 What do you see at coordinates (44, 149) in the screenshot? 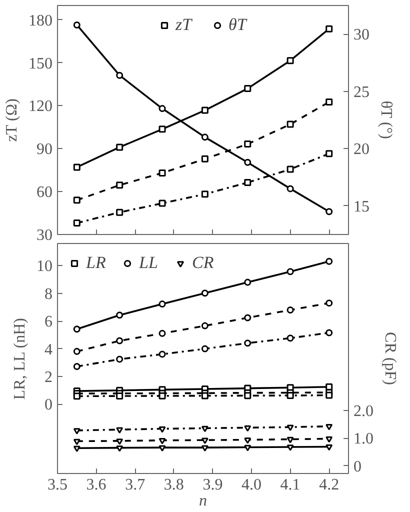
I see `y-tick-label: 90` at bounding box center [44, 149].